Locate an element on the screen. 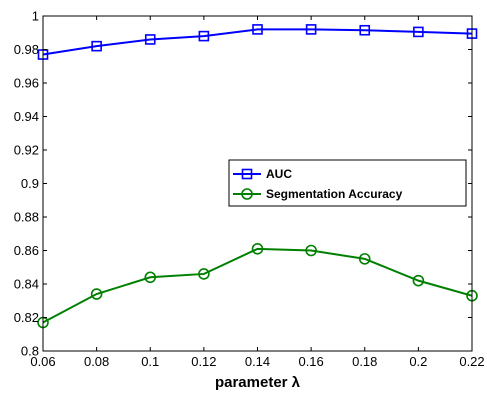 This screenshot has width=487, height=393. y-tick-label: 0.88 is located at coordinates (26, 217).